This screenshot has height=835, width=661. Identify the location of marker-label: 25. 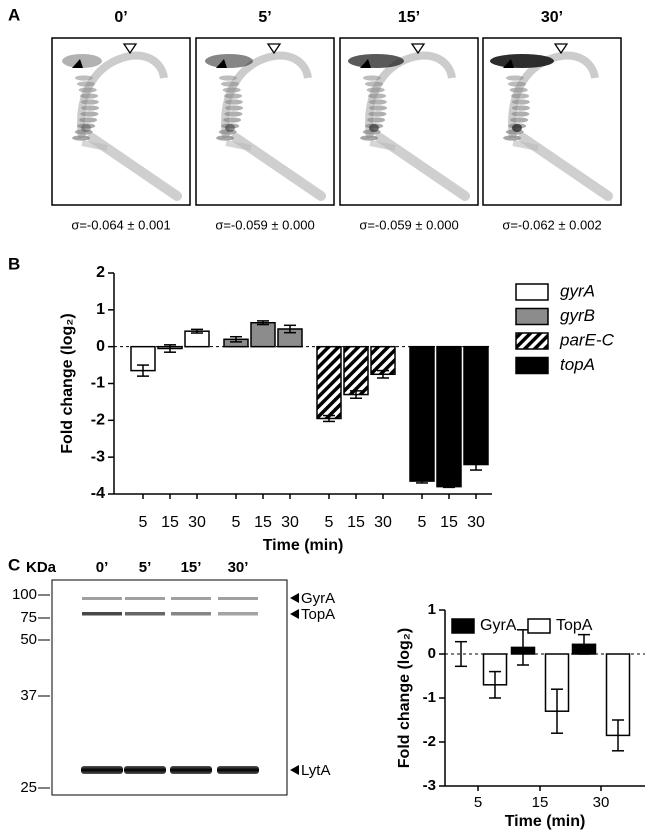
(28, 787).